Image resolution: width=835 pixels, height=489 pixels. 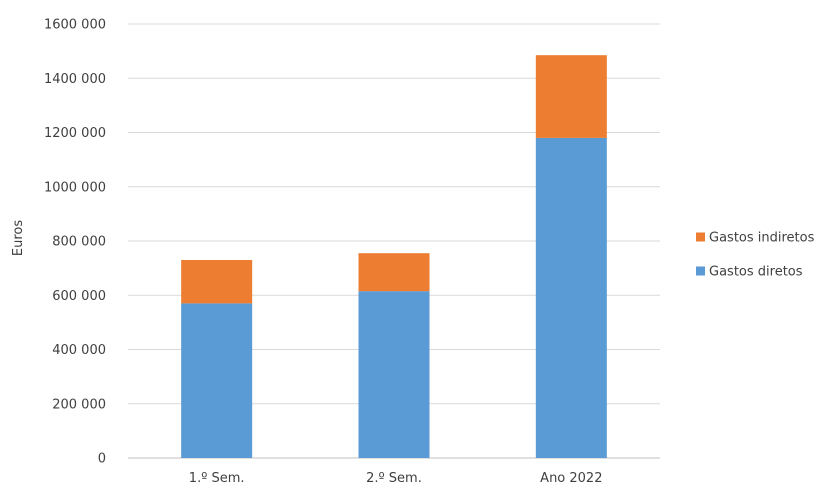 I want to click on x-tick-label: Ano 2022, so click(x=571, y=478).